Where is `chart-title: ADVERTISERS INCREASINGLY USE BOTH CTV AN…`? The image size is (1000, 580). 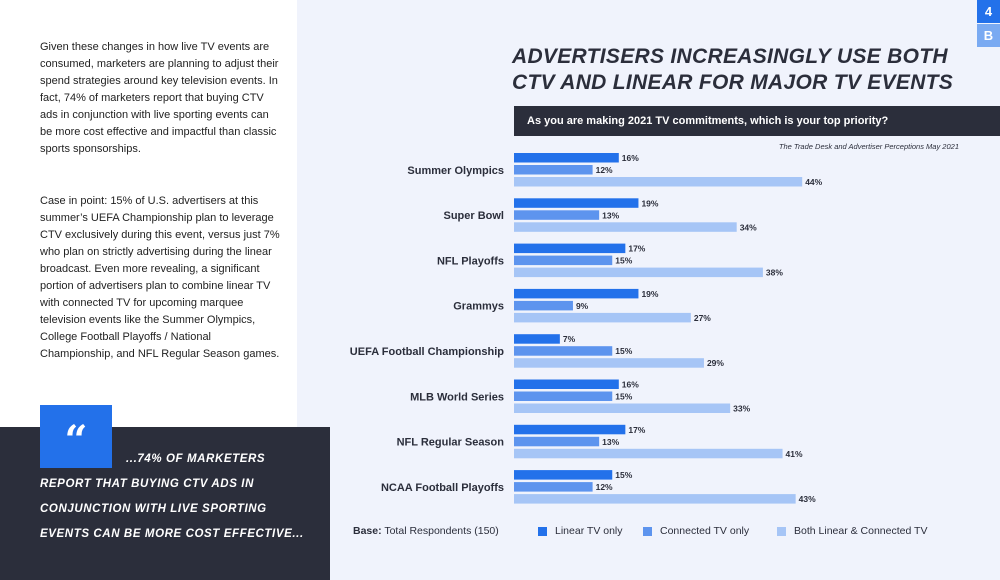
chart-title: ADVERTISERS INCREASINGLY USE BOTH CTV AN… is located at coordinates (733, 69).